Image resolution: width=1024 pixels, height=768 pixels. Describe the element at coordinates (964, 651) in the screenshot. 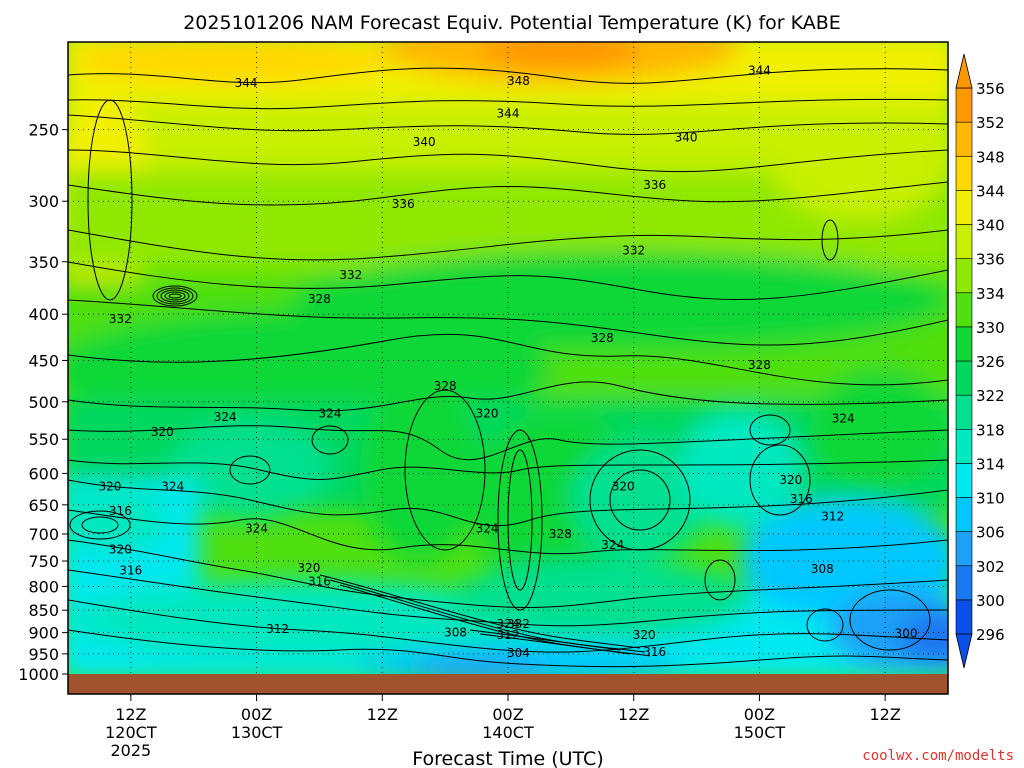

I see `colorbar-extend-bottom` at that location.